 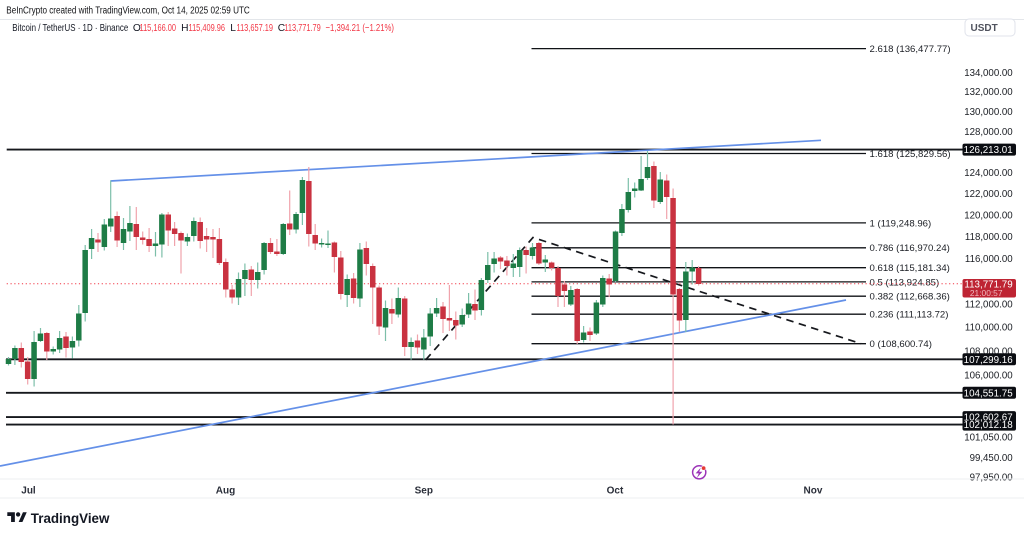 What do you see at coordinates (988, 418) in the screenshot?
I see `svg-text: 102,602.67` at bounding box center [988, 418].